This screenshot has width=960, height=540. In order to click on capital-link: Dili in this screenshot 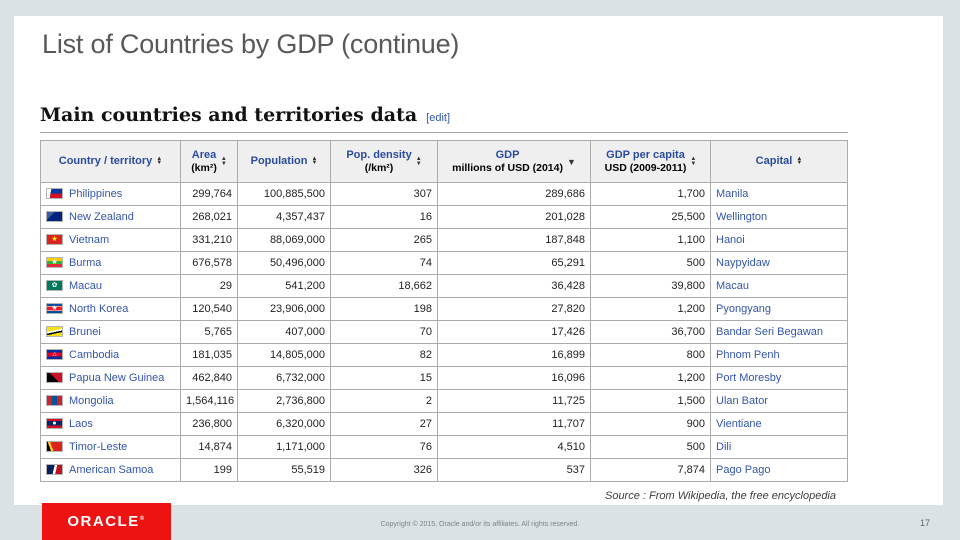, I will do `click(724, 447)`.